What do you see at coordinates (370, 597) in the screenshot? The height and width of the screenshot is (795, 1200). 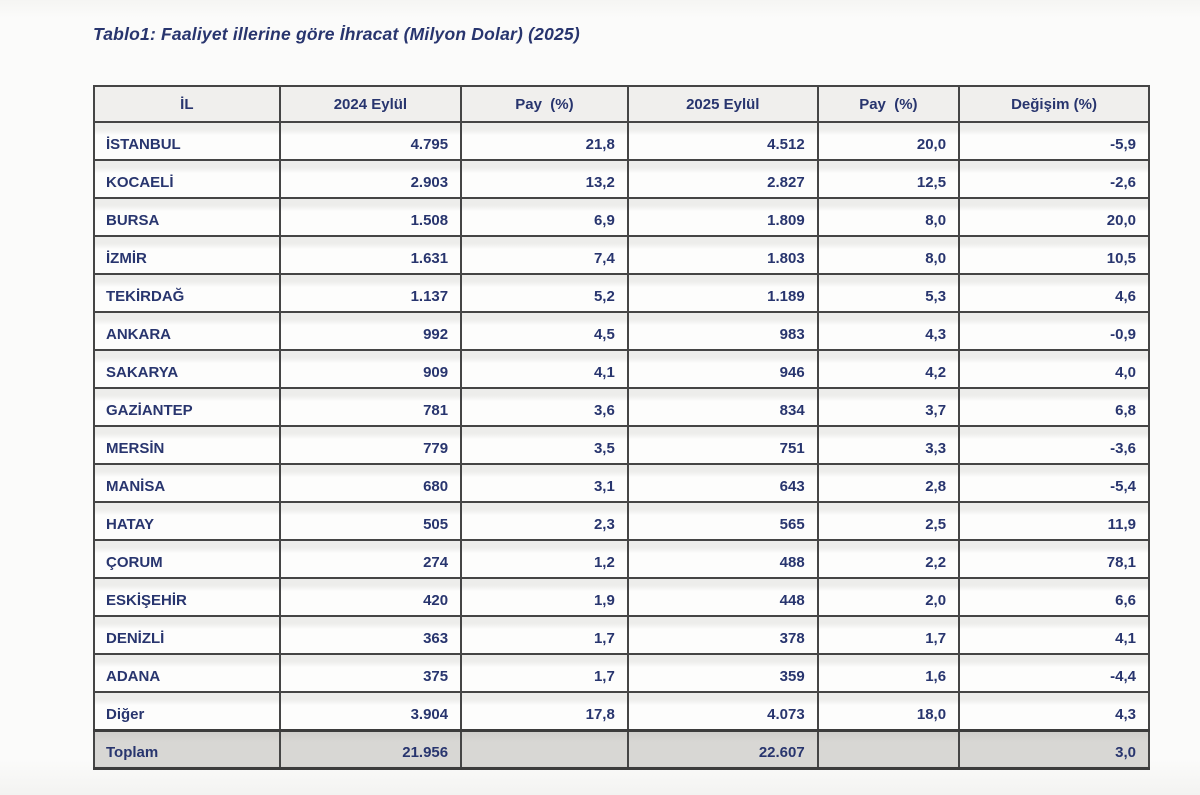 I see `cell-2024-value: 420` at bounding box center [370, 597].